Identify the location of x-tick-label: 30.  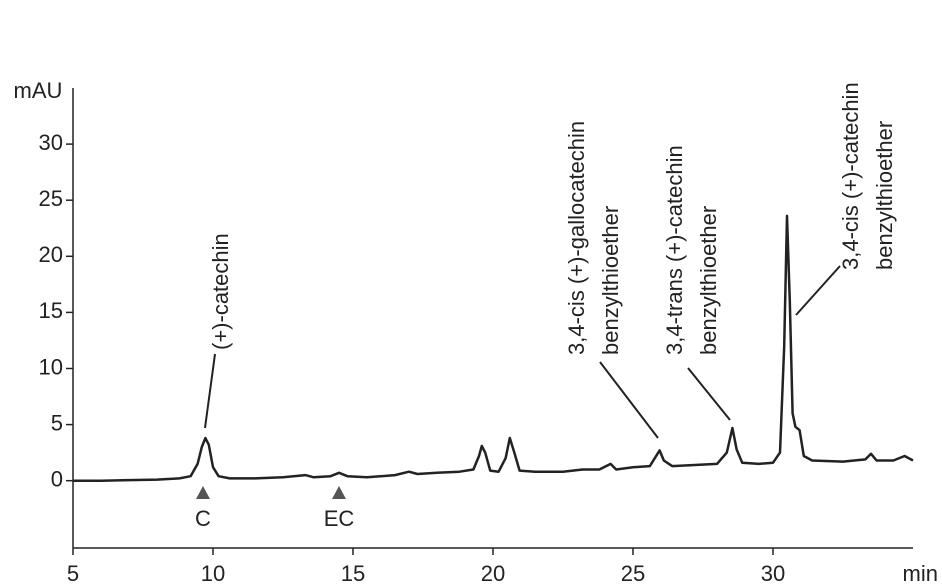
(773, 573).